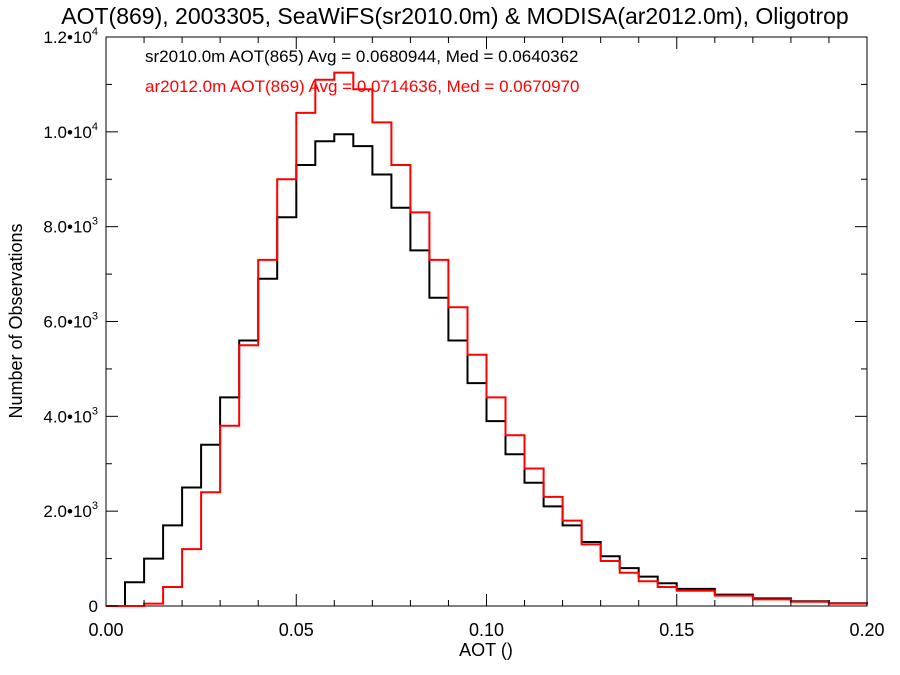  I want to click on x-tick-label: 0.15, so click(676, 630).